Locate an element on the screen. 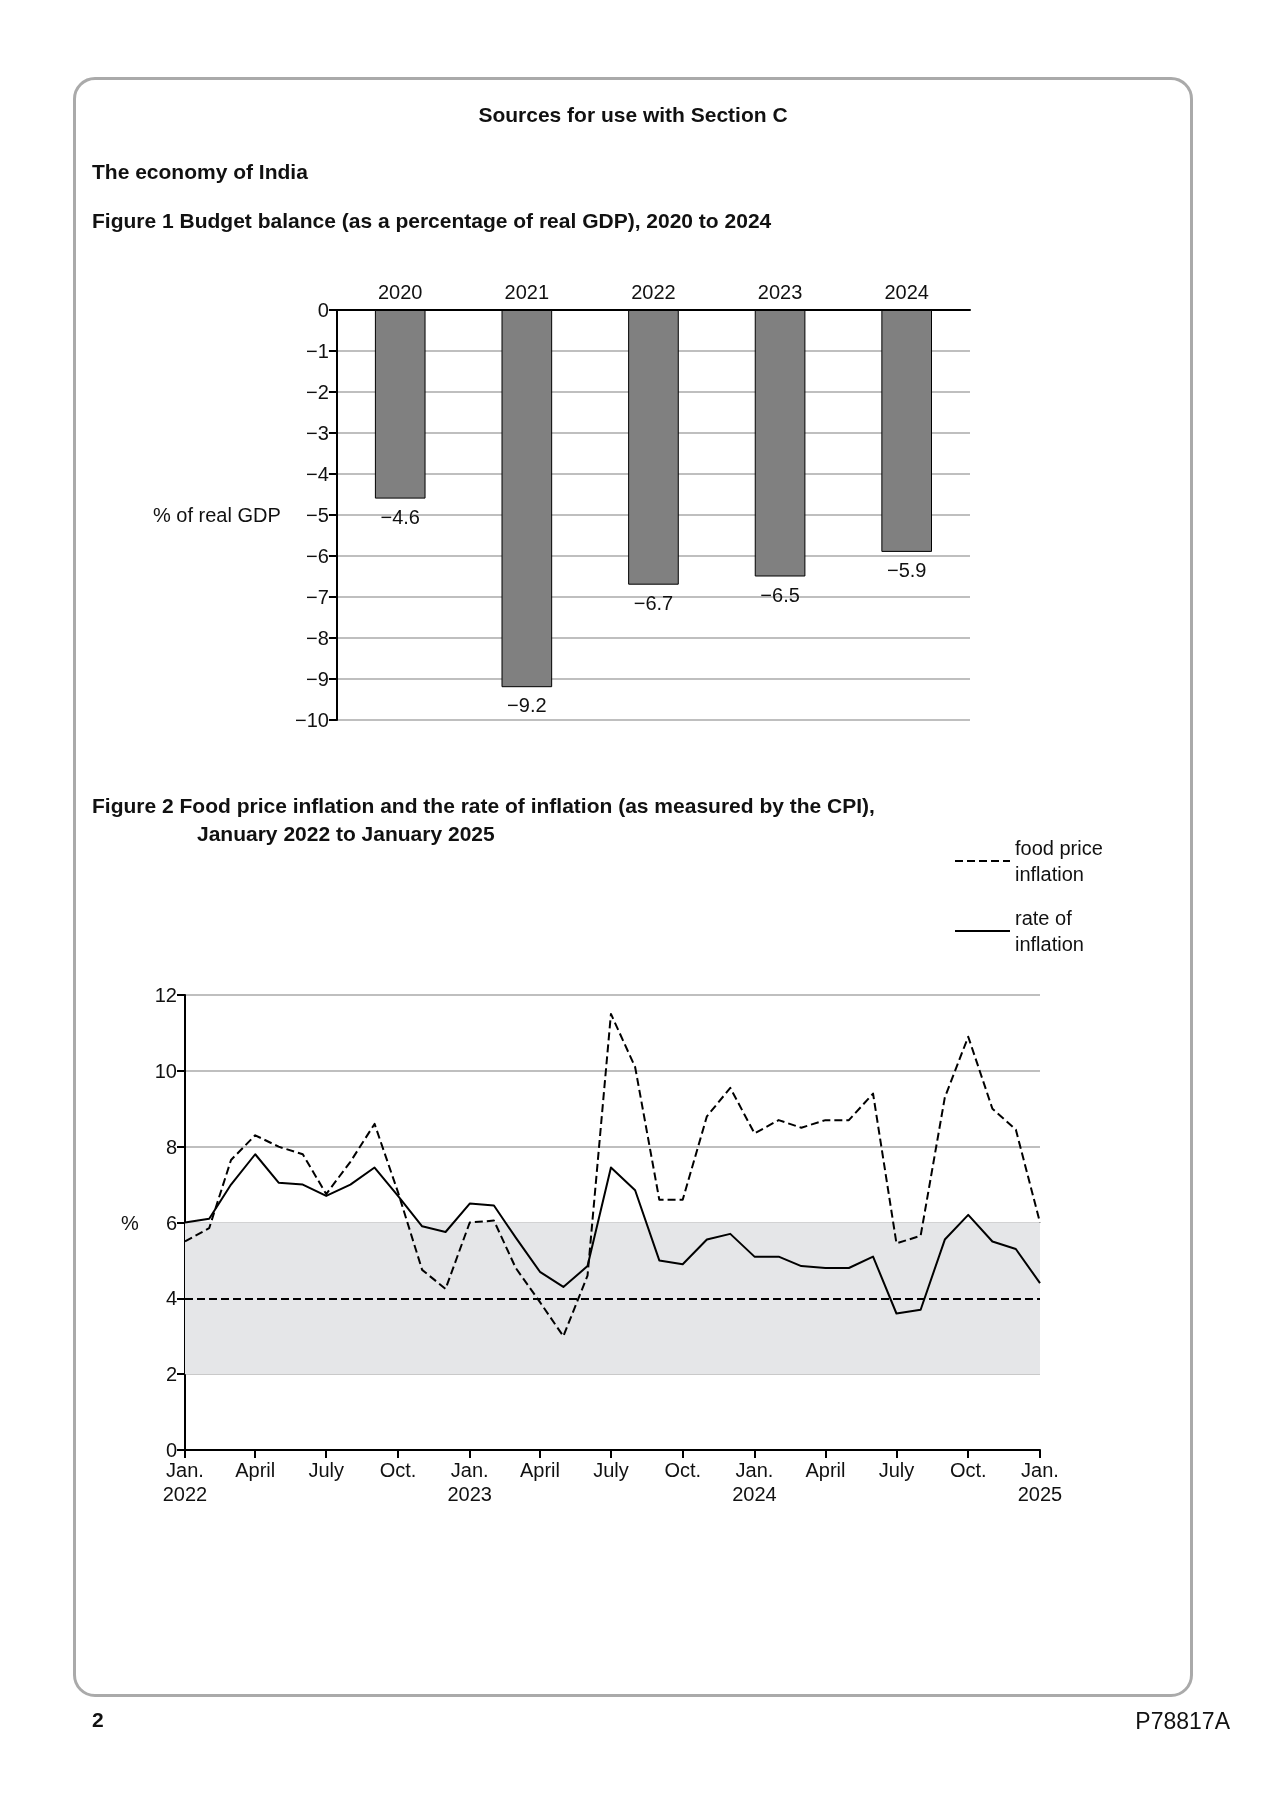 The width and height of the screenshot is (1273, 1800). y-tick-label: 6 is located at coordinates (171, 1222).